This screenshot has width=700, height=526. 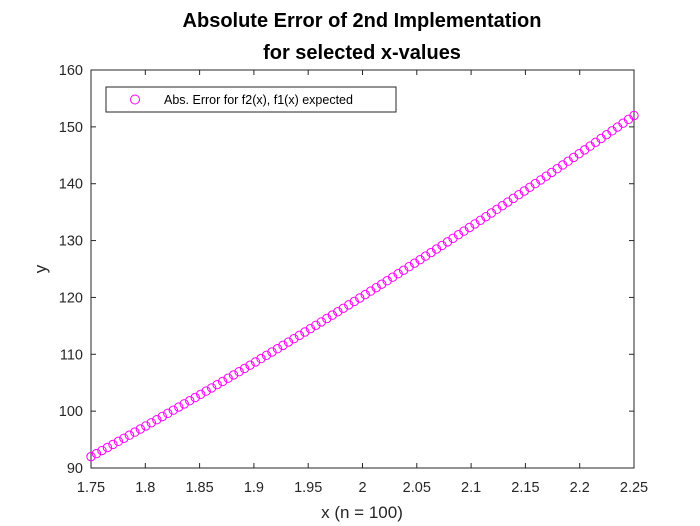 I want to click on x-tick-label: 2.1, so click(x=471, y=488).